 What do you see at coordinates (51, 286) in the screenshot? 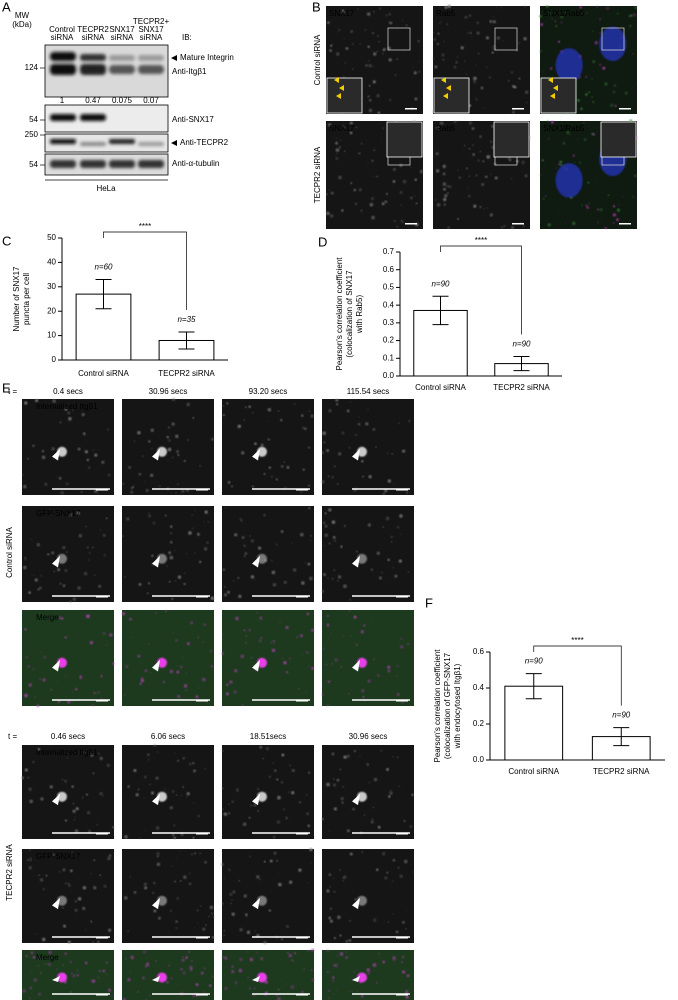
I see `y-tick-label: 30` at bounding box center [51, 286].